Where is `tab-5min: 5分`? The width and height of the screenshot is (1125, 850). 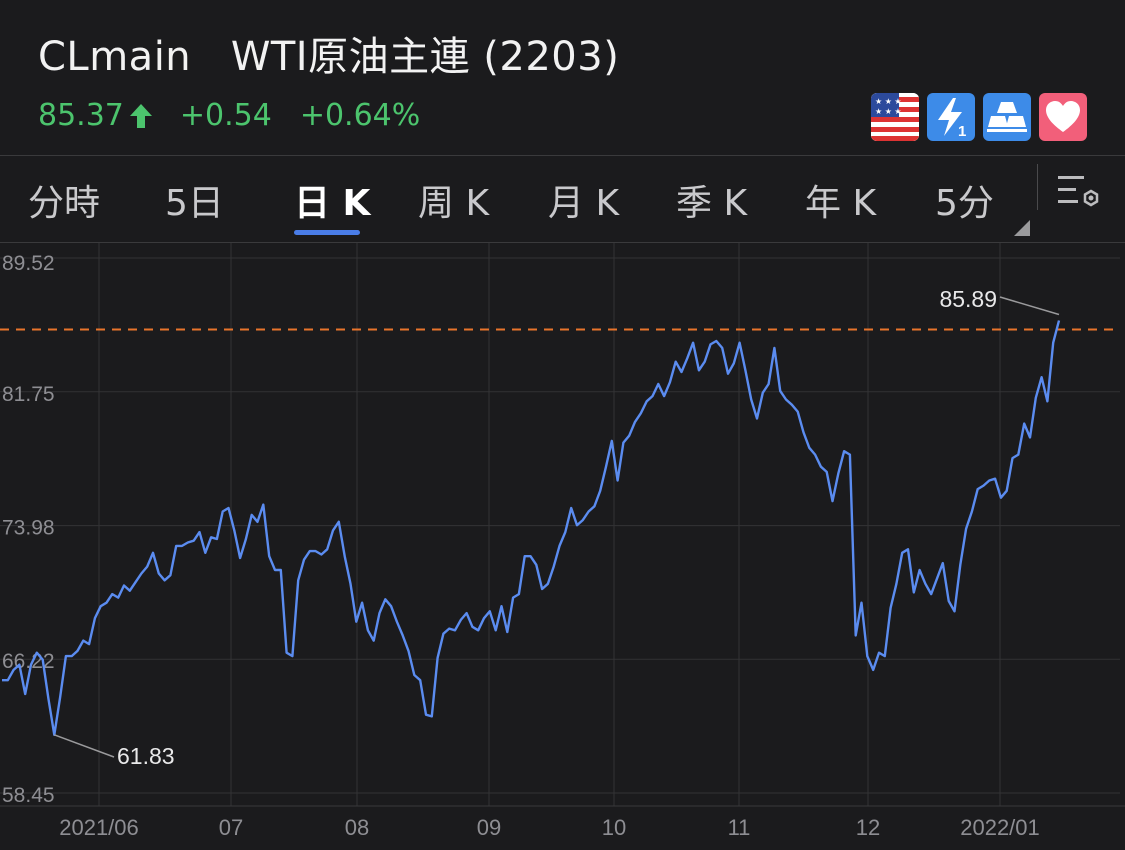
tab-5min: 5分 is located at coordinates (964, 203).